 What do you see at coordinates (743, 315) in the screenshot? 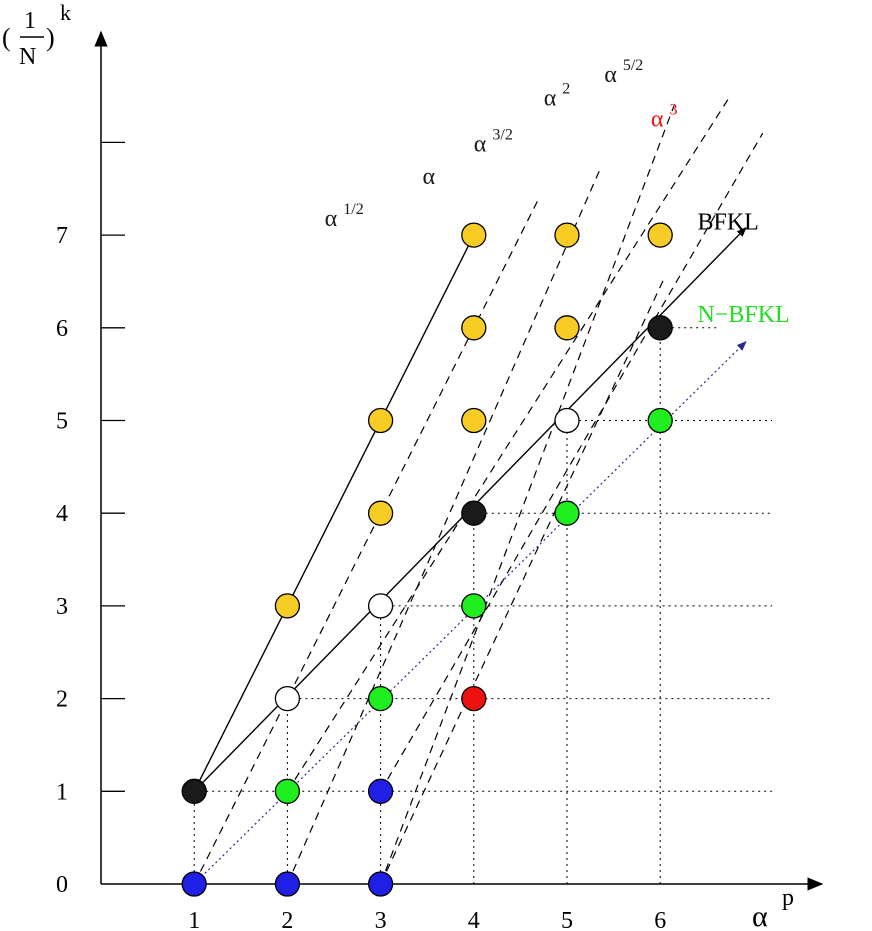
I see `line-label-7: N−BFKL` at bounding box center [743, 315].